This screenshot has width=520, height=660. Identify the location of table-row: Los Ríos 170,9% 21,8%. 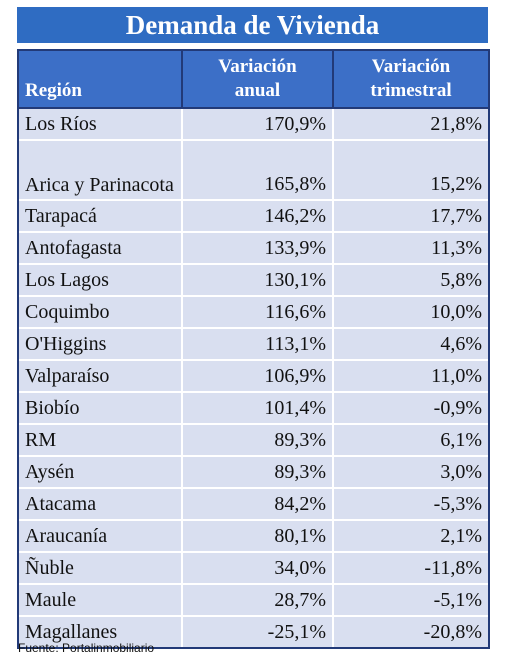
(253, 123).